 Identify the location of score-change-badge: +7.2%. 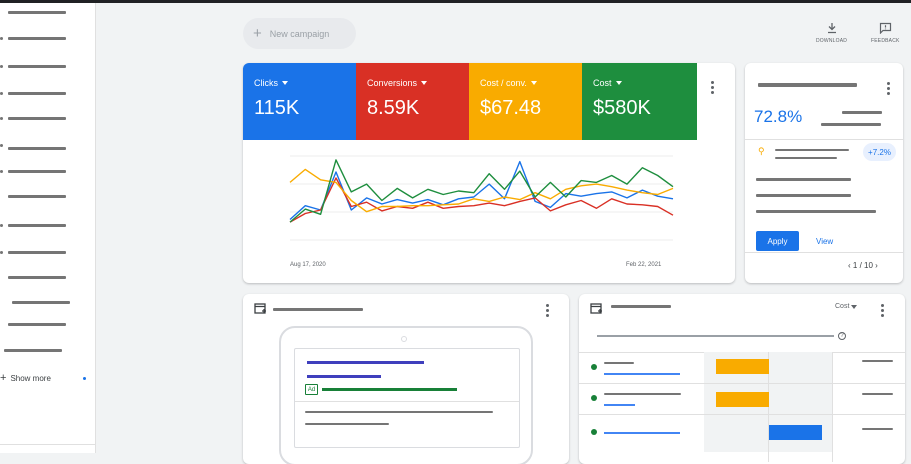
(879, 152).